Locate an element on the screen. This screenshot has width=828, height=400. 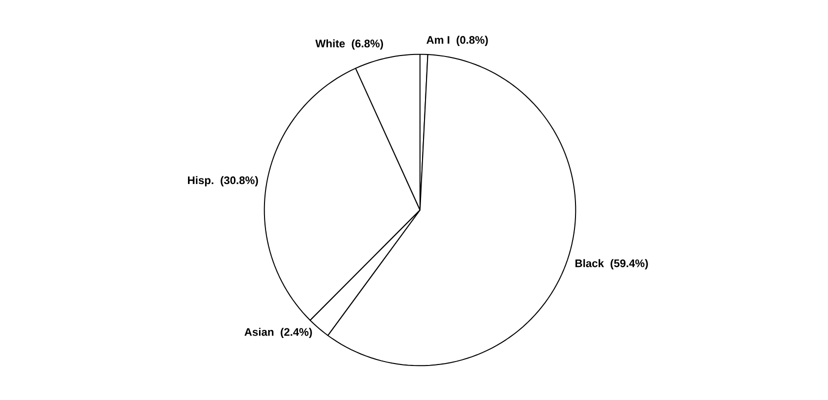
data-label: (2.4%) is located at coordinates (296, 333).